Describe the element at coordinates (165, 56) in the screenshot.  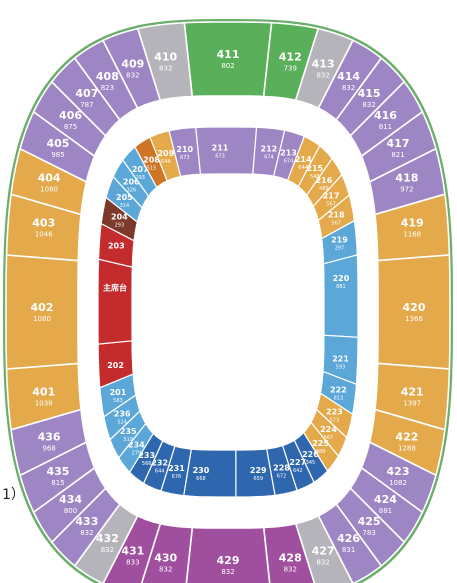
I see `section-number: 410` at that location.